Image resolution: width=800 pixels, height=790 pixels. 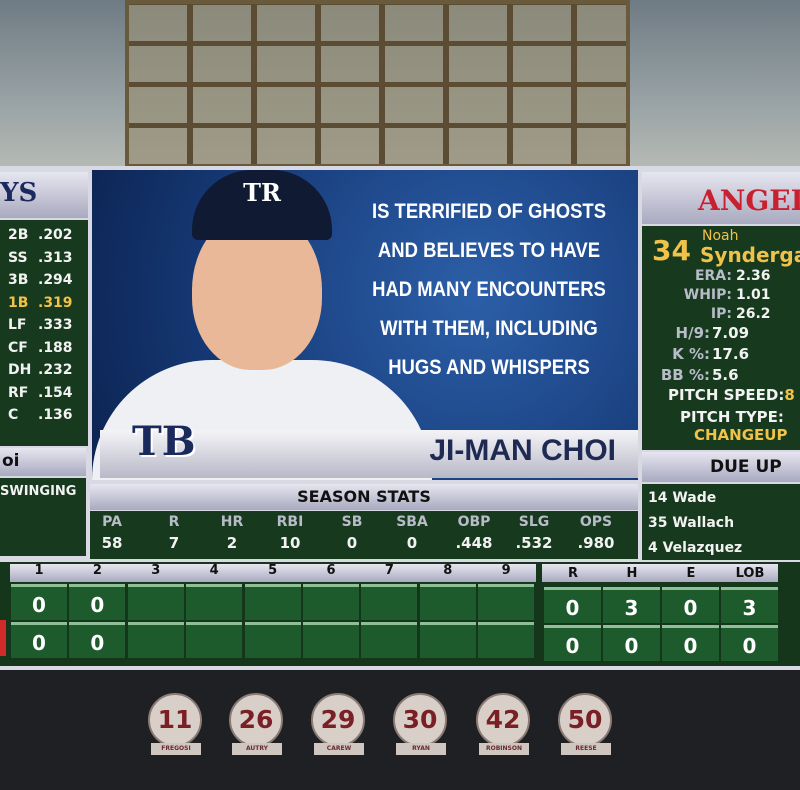 I want to click on lineup-row: LF .333, so click(x=44, y=325).